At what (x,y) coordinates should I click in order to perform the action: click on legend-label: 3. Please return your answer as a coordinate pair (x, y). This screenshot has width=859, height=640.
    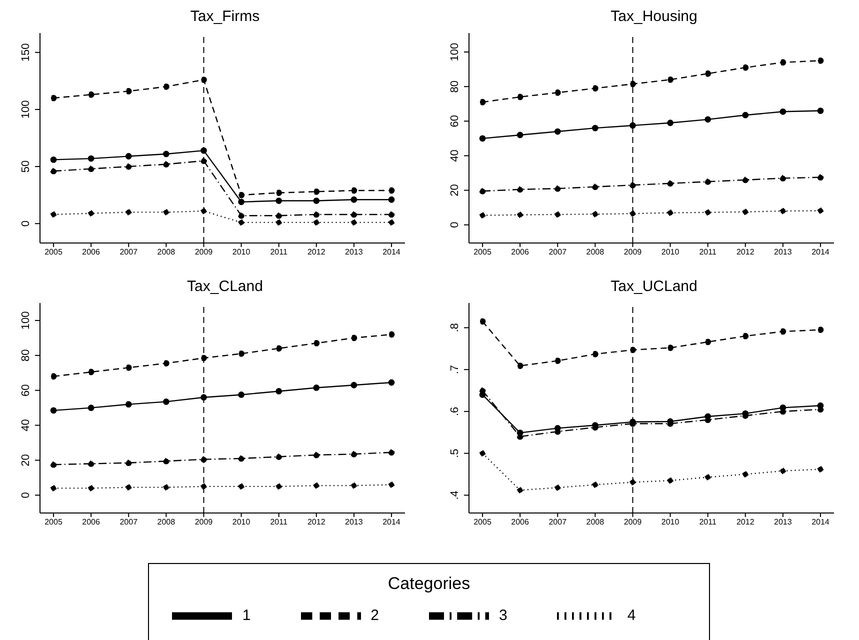
    Looking at the image, I should click on (503, 615).